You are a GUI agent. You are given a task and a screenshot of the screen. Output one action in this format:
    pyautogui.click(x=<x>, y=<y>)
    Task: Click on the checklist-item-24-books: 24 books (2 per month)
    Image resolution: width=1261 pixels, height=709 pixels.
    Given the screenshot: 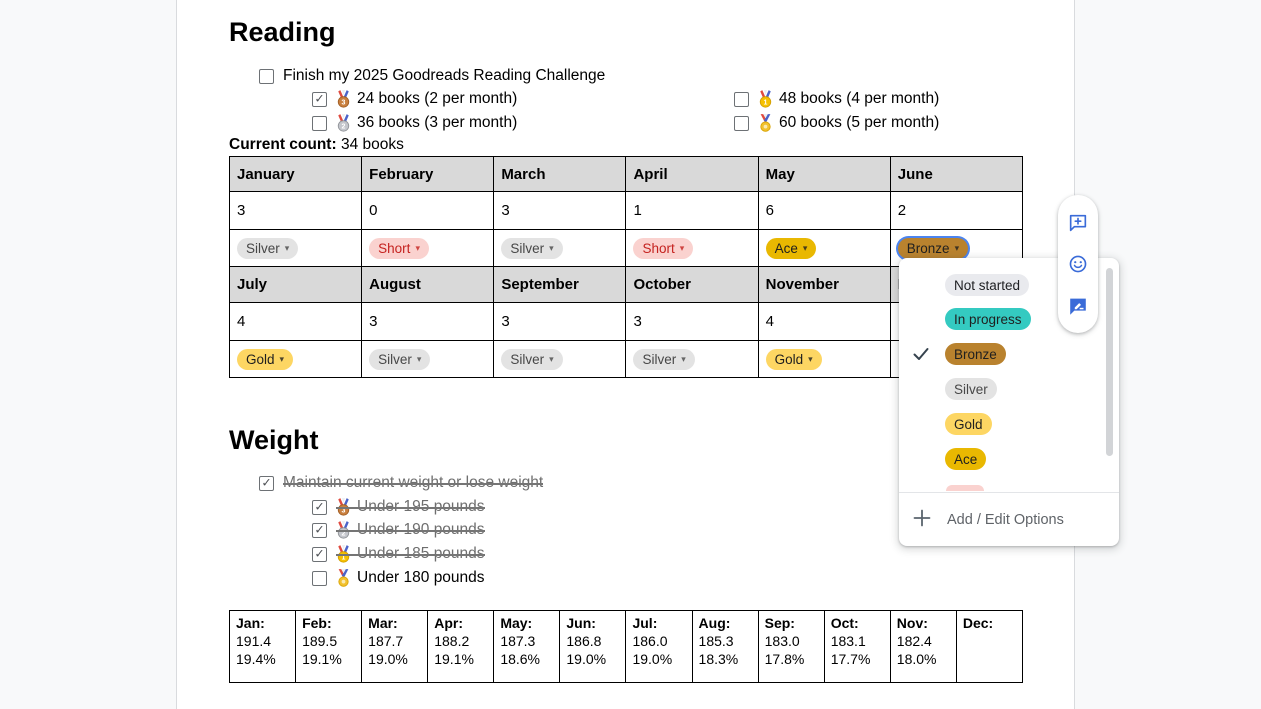 What is the action you would take?
    pyautogui.click(x=414, y=99)
    